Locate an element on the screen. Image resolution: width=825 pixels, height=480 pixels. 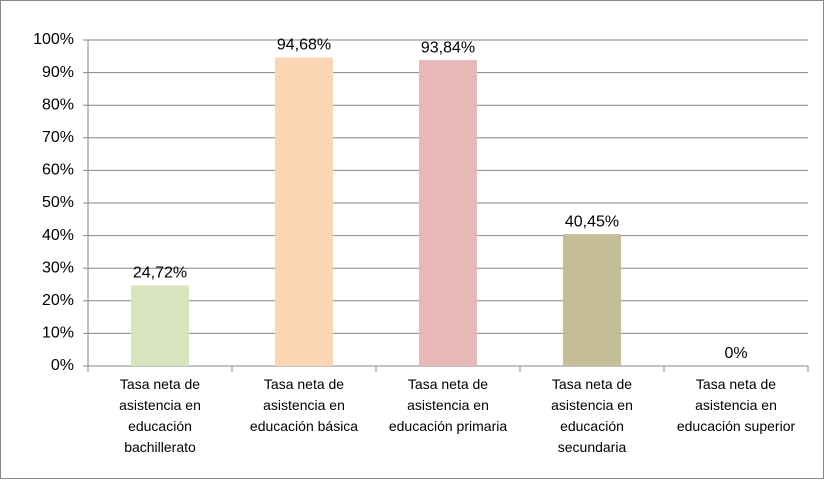
y-tick-label: 100% is located at coordinates (53, 39).